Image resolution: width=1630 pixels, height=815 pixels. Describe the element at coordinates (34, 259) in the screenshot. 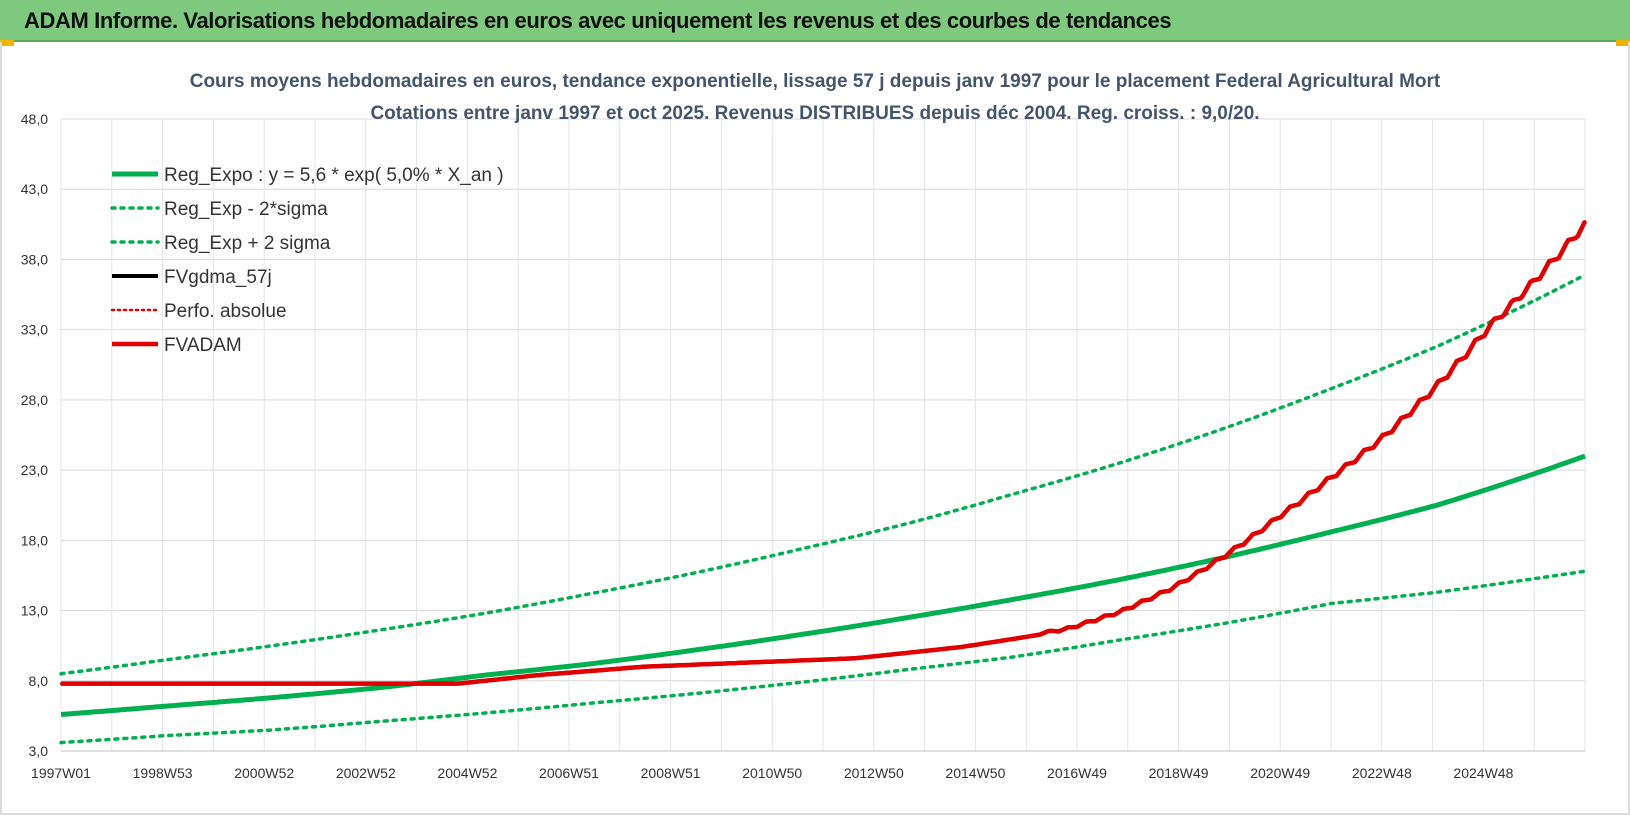

I see `y-tick-label: 38,0` at that location.